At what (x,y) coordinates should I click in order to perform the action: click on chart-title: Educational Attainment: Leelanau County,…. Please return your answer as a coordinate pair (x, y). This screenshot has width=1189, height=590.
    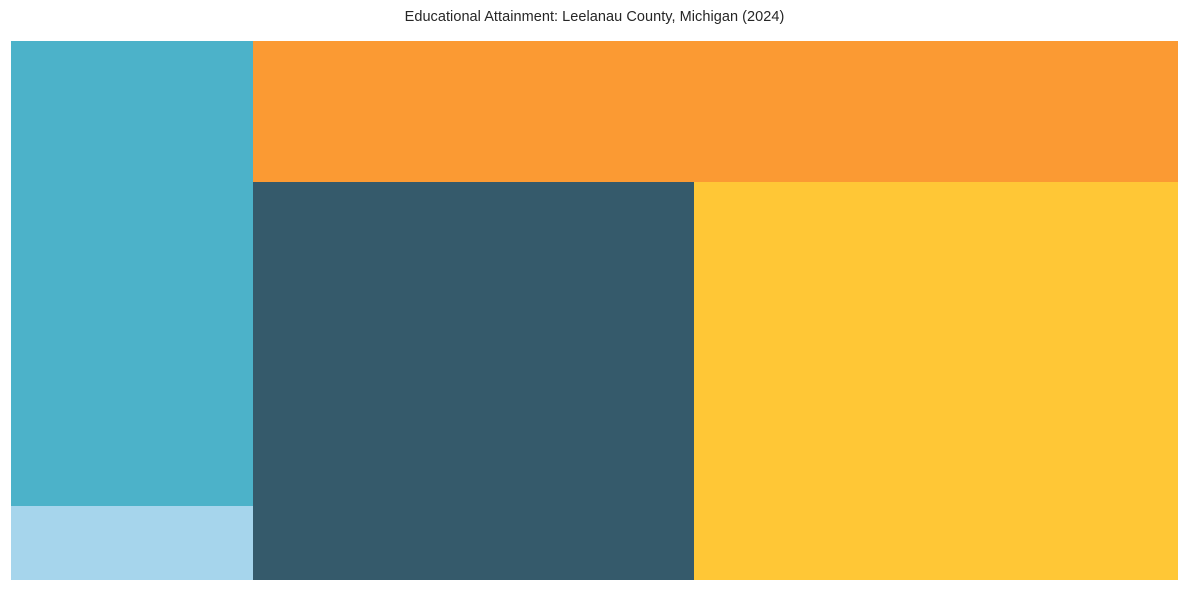
    Looking at the image, I should click on (594, 17).